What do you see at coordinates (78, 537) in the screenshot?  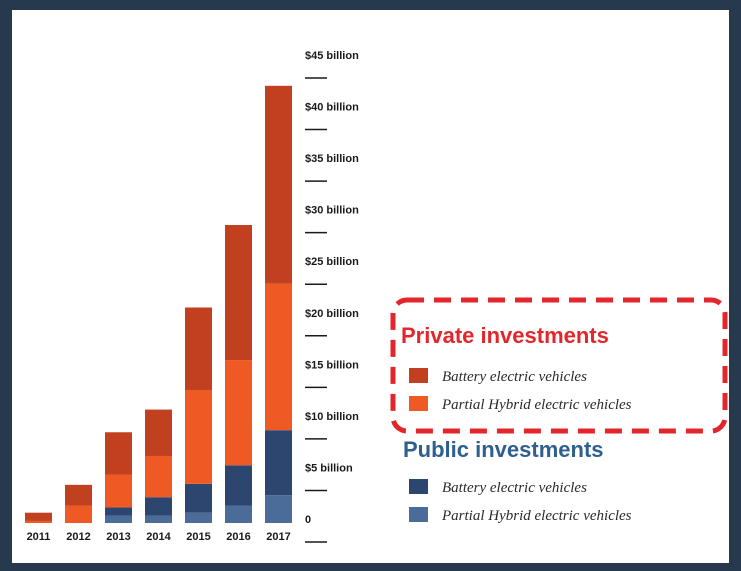 I see `x-tick-label-2012: 2012` at bounding box center [78, 537].